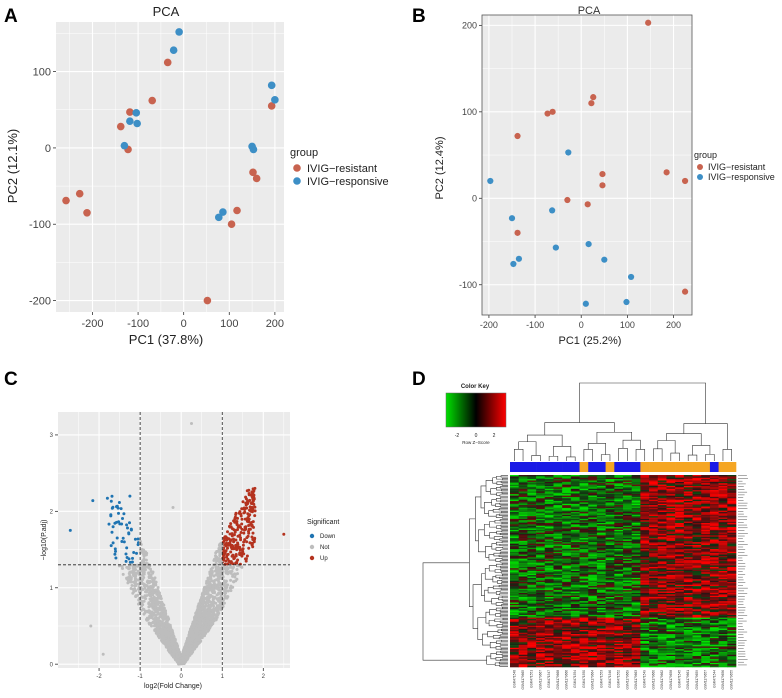 The image size is (782, 698). What do you see at coordinates (440, 168) in the screenshot?
I see `panel-b-ylabel: PC2 (12.4%)` at bounding box center [440, 168].